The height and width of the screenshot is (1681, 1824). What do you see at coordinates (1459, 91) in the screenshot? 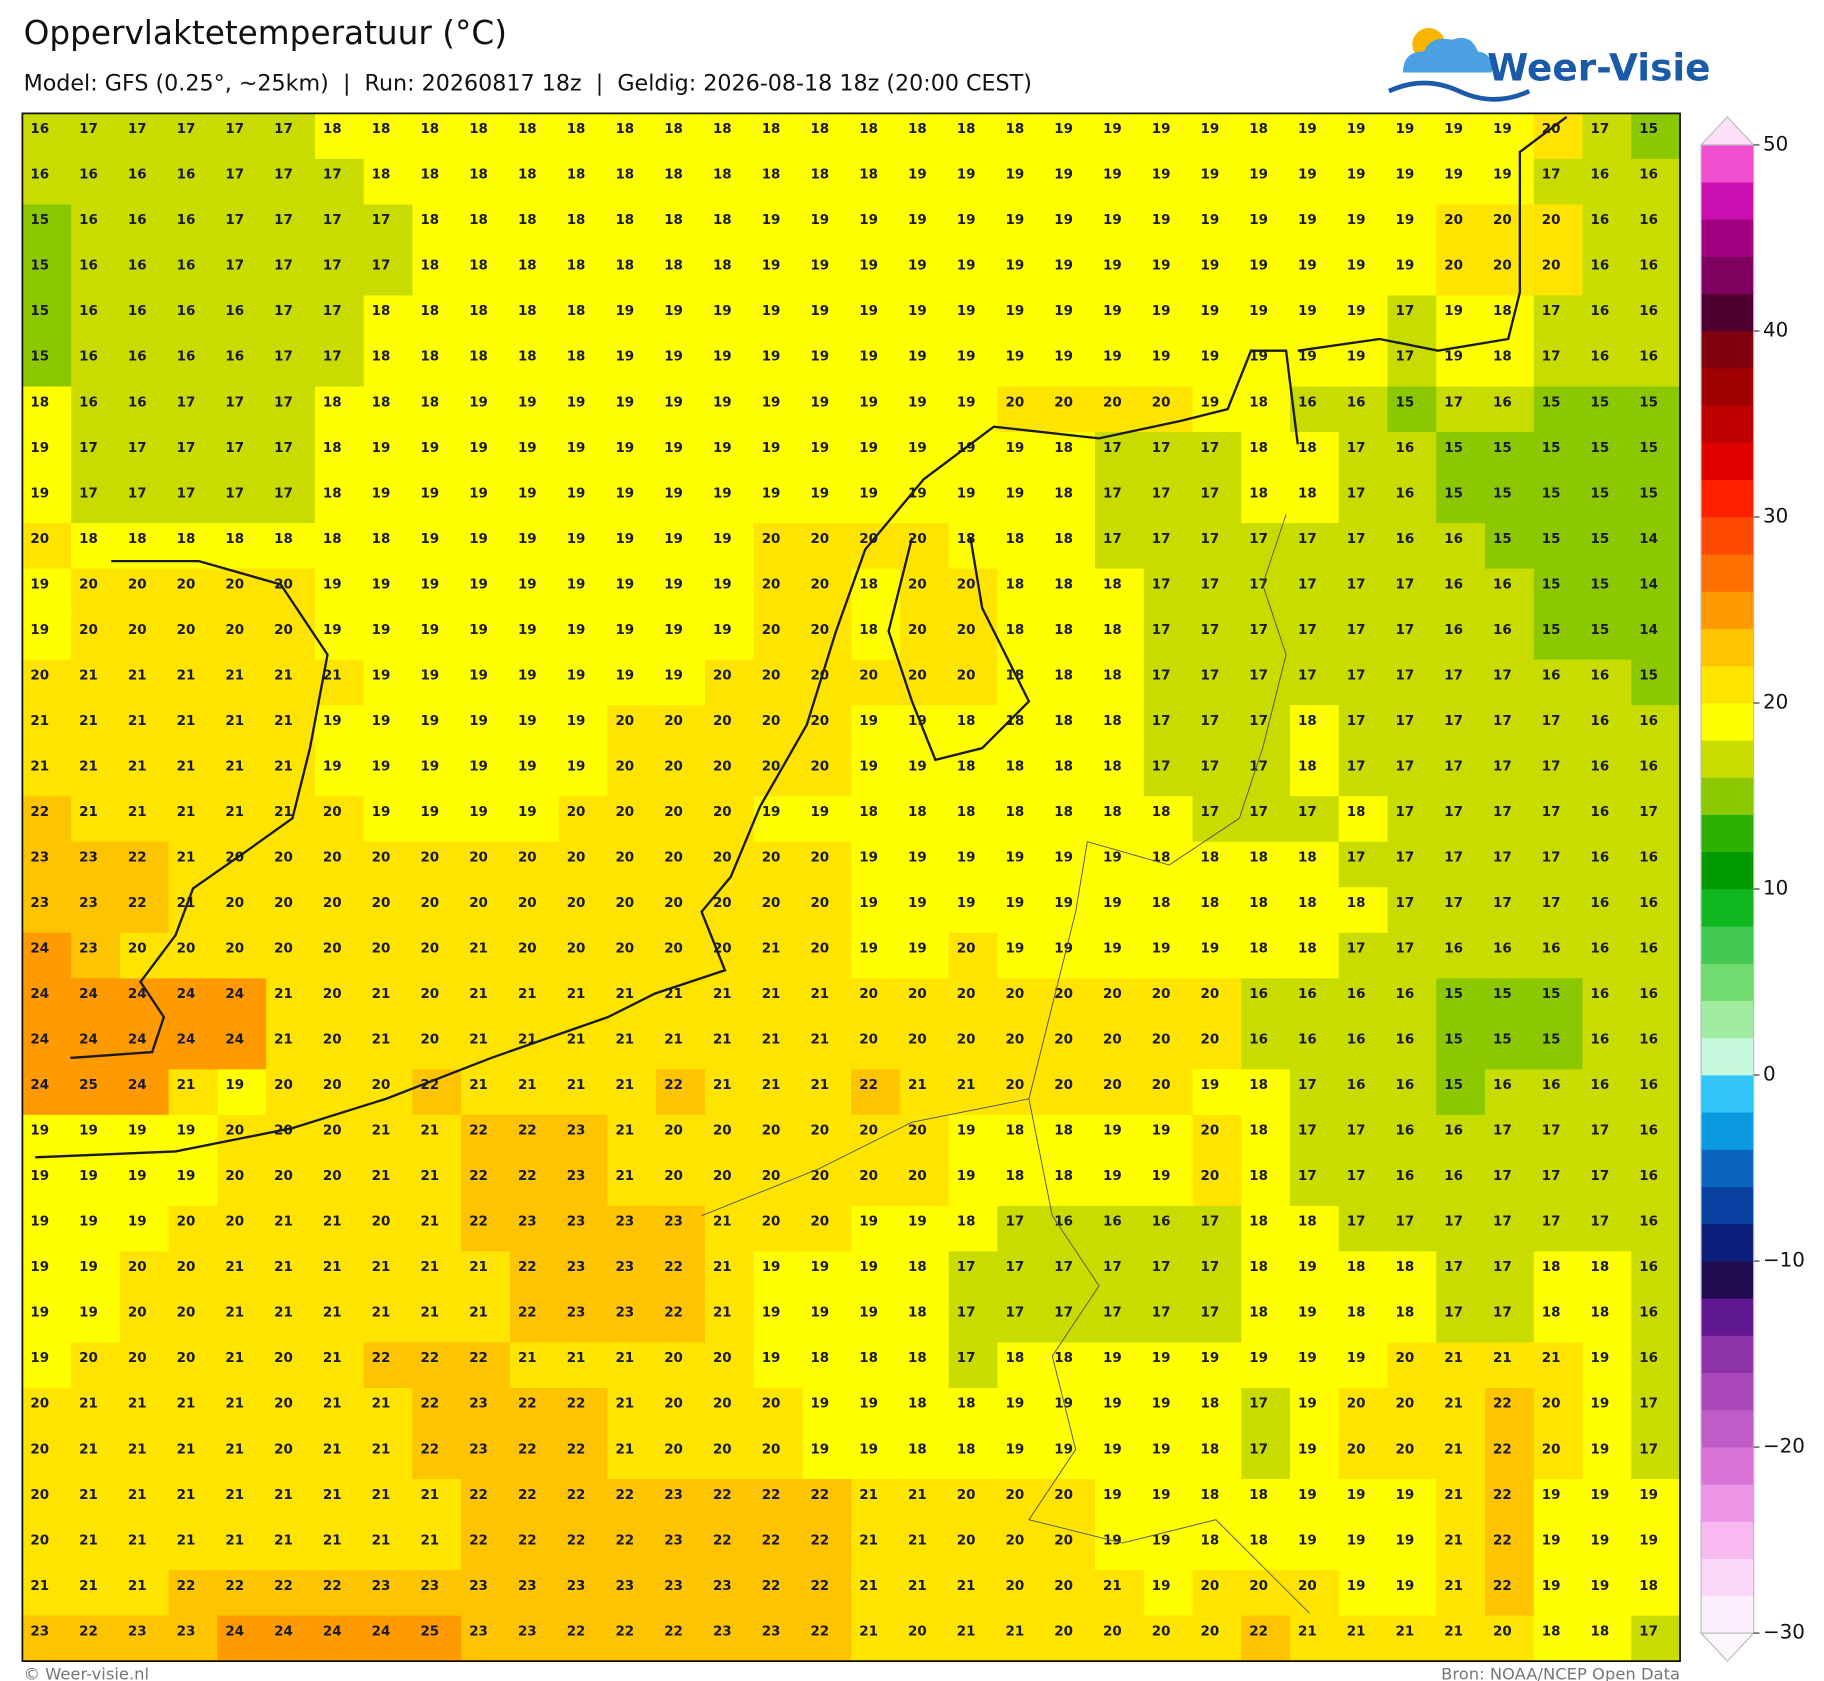
I see `logo-wave` at bounding box center [1459, 91].